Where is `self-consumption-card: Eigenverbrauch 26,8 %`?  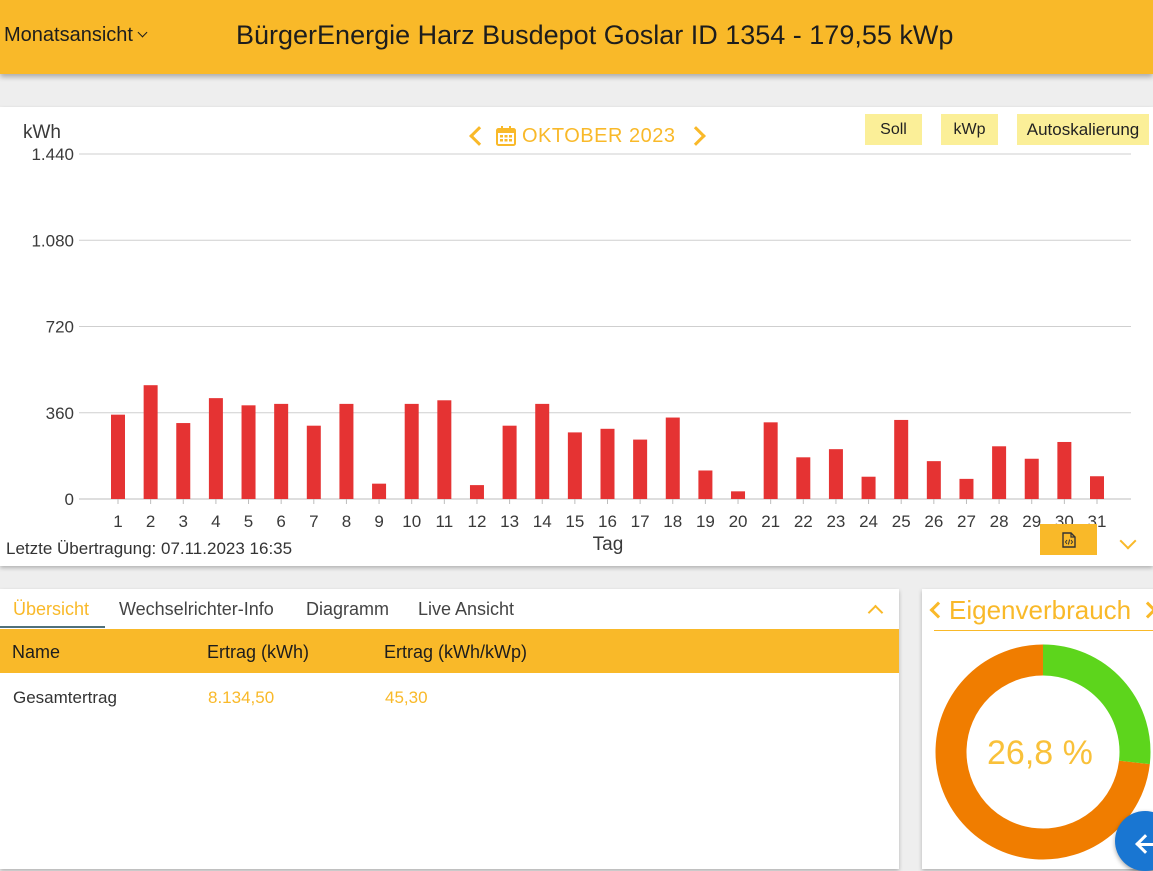 self-consumption-card: Eigenverbrauch 26,8 % is located at coordinates (1037, 729).